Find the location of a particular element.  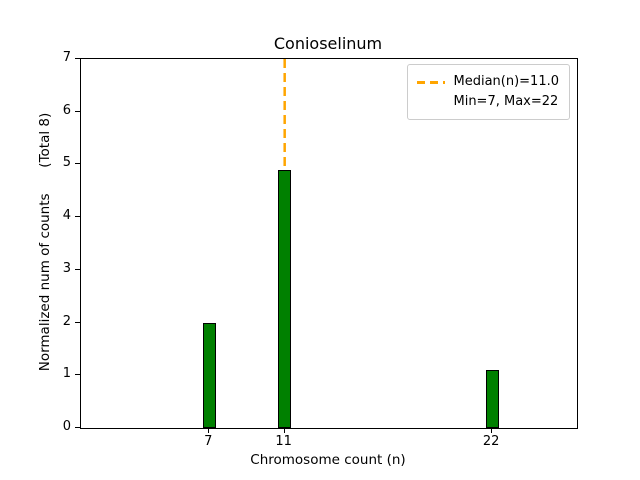

y-tick-label: 6 is located at coordinates (66, 110).